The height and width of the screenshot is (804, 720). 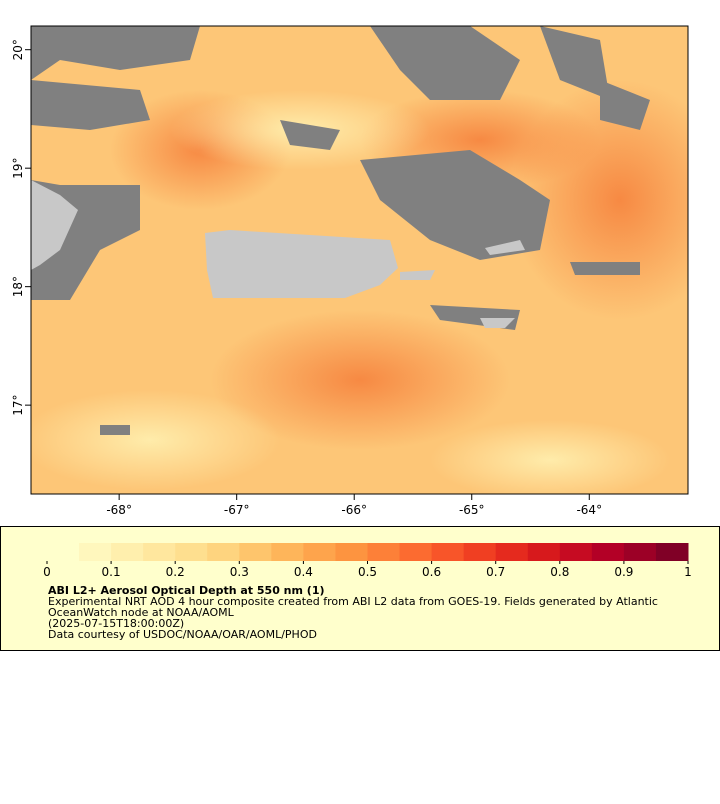 What do you see at coordinates (116, 623) in the screenshot?
I see `legend-line: (2025-07-15T18:00:00Z)` at bounding box center [116, 623].